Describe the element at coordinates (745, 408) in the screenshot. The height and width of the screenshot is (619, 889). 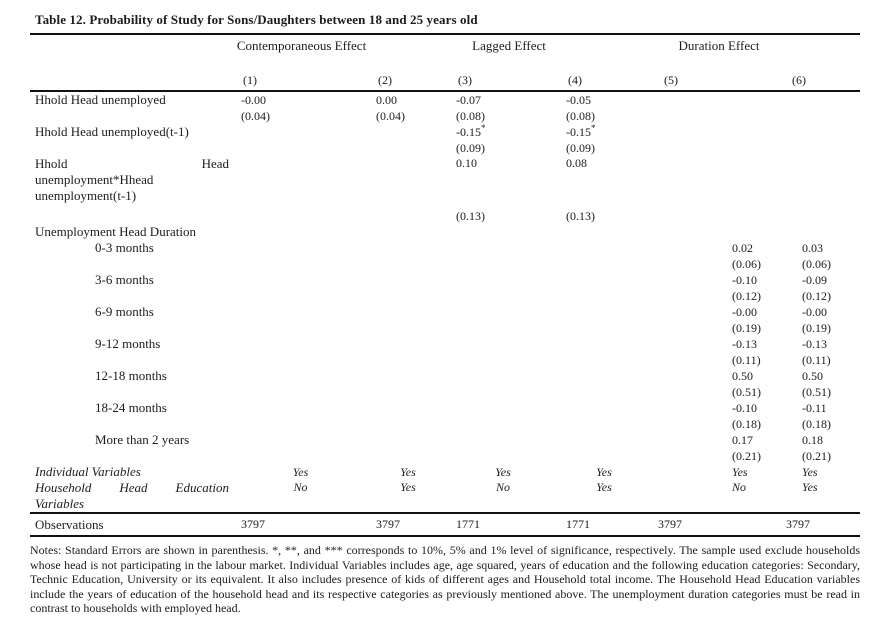
I see `cell-r18-c5: -0.10` at that location.